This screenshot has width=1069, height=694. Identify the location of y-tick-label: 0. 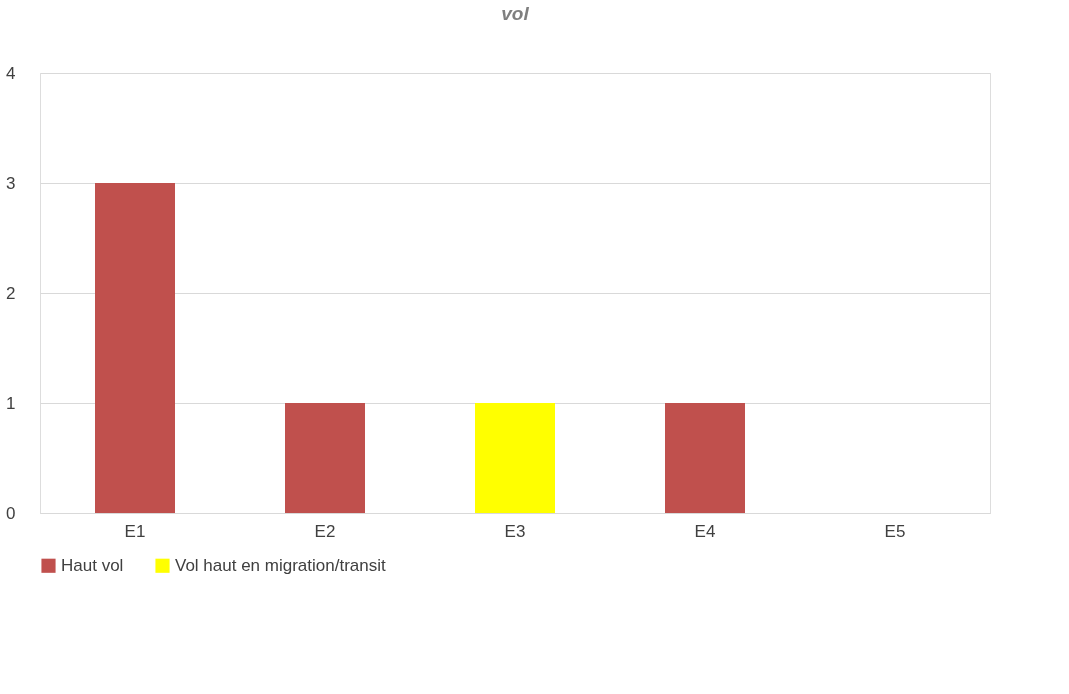
(11, 513).